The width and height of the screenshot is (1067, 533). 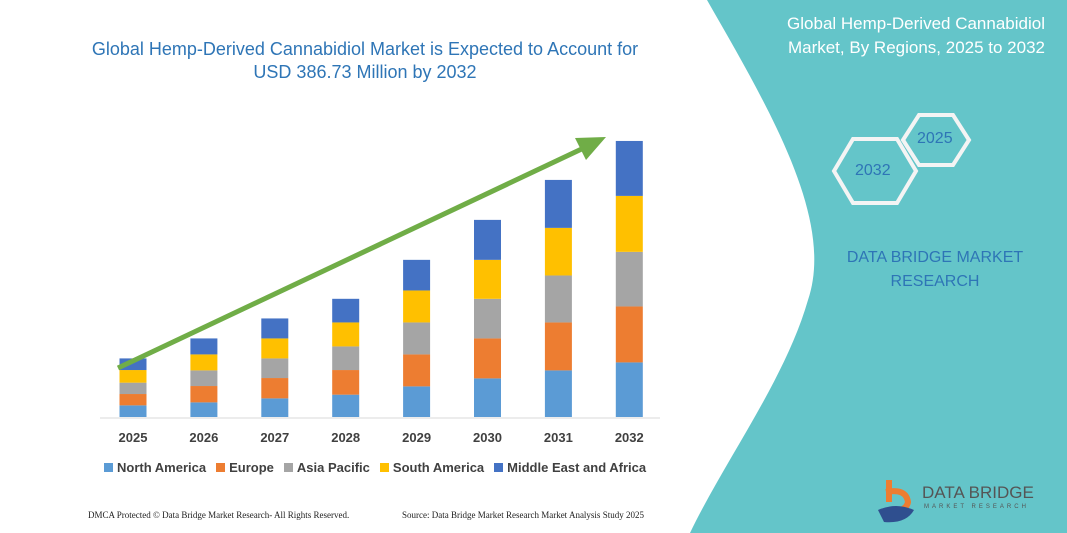 What do you see at coordinates (558, 393) in the screenshot?
I see `bar-2031-north-america` at bounding box center [558, 393].